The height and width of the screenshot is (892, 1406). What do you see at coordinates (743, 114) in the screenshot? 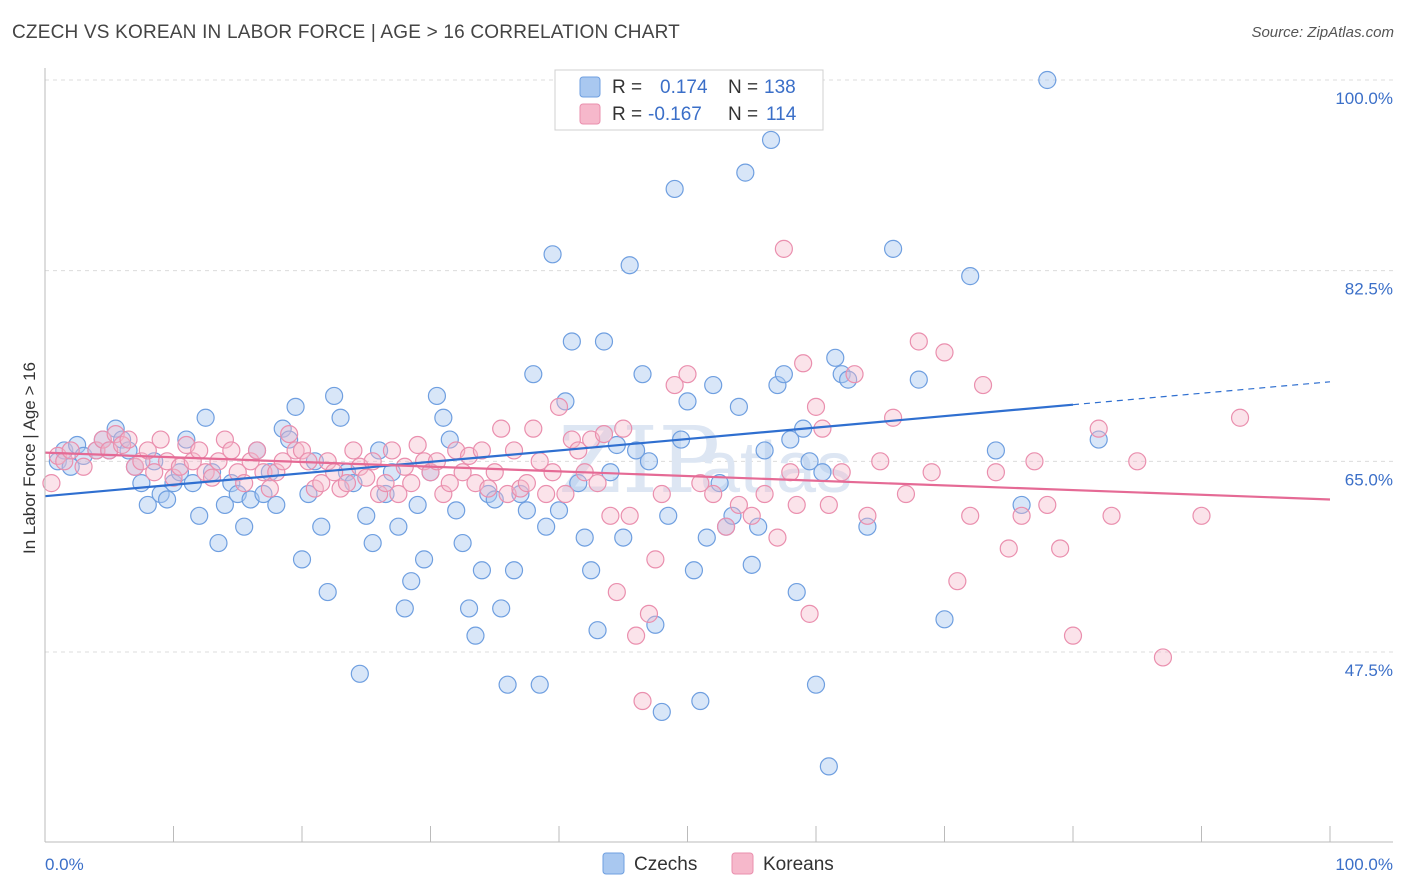
I see `legend-n-label-korean: N =` at bounding box center [743, 114].